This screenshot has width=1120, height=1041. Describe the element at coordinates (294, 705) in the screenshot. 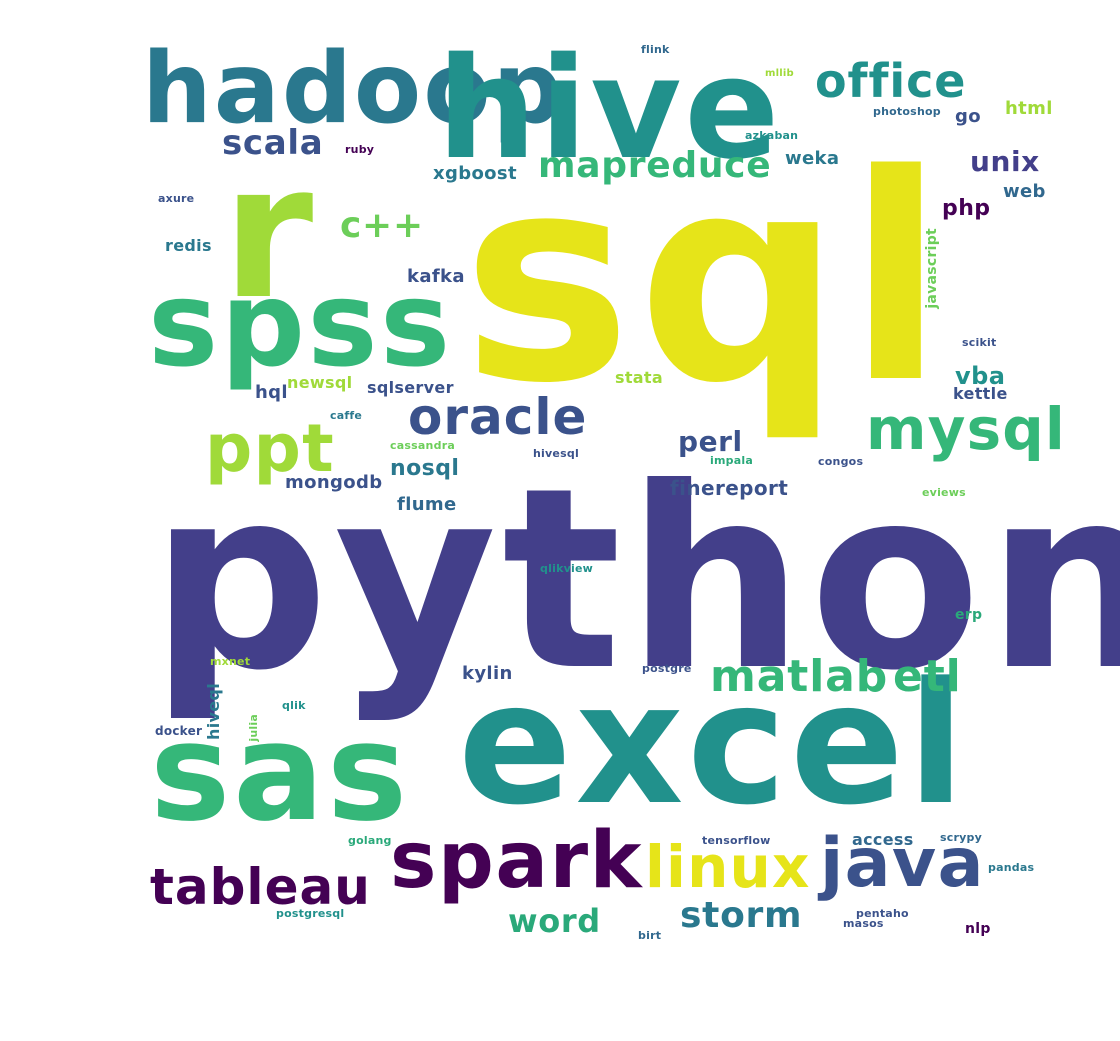

I see `word-qlik: qlik` at that location.